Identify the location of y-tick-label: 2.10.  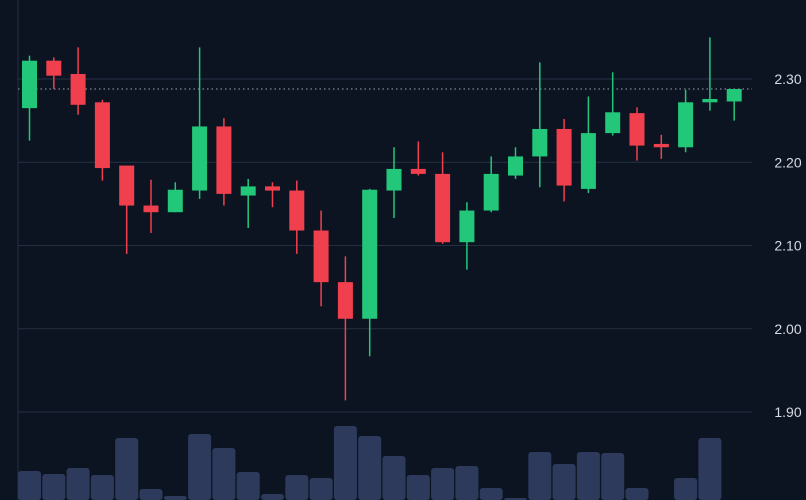
(787, 246).